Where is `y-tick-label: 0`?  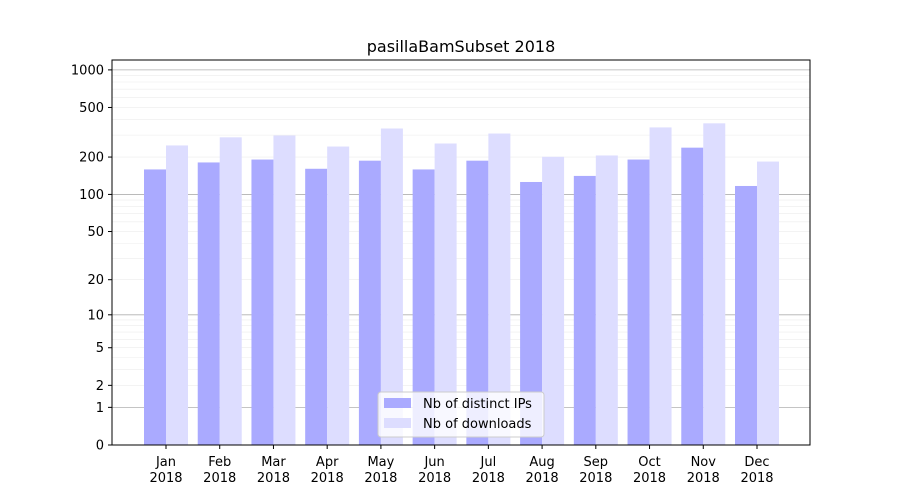 y-tick-label: 0 is located at coordinates (100, 446).